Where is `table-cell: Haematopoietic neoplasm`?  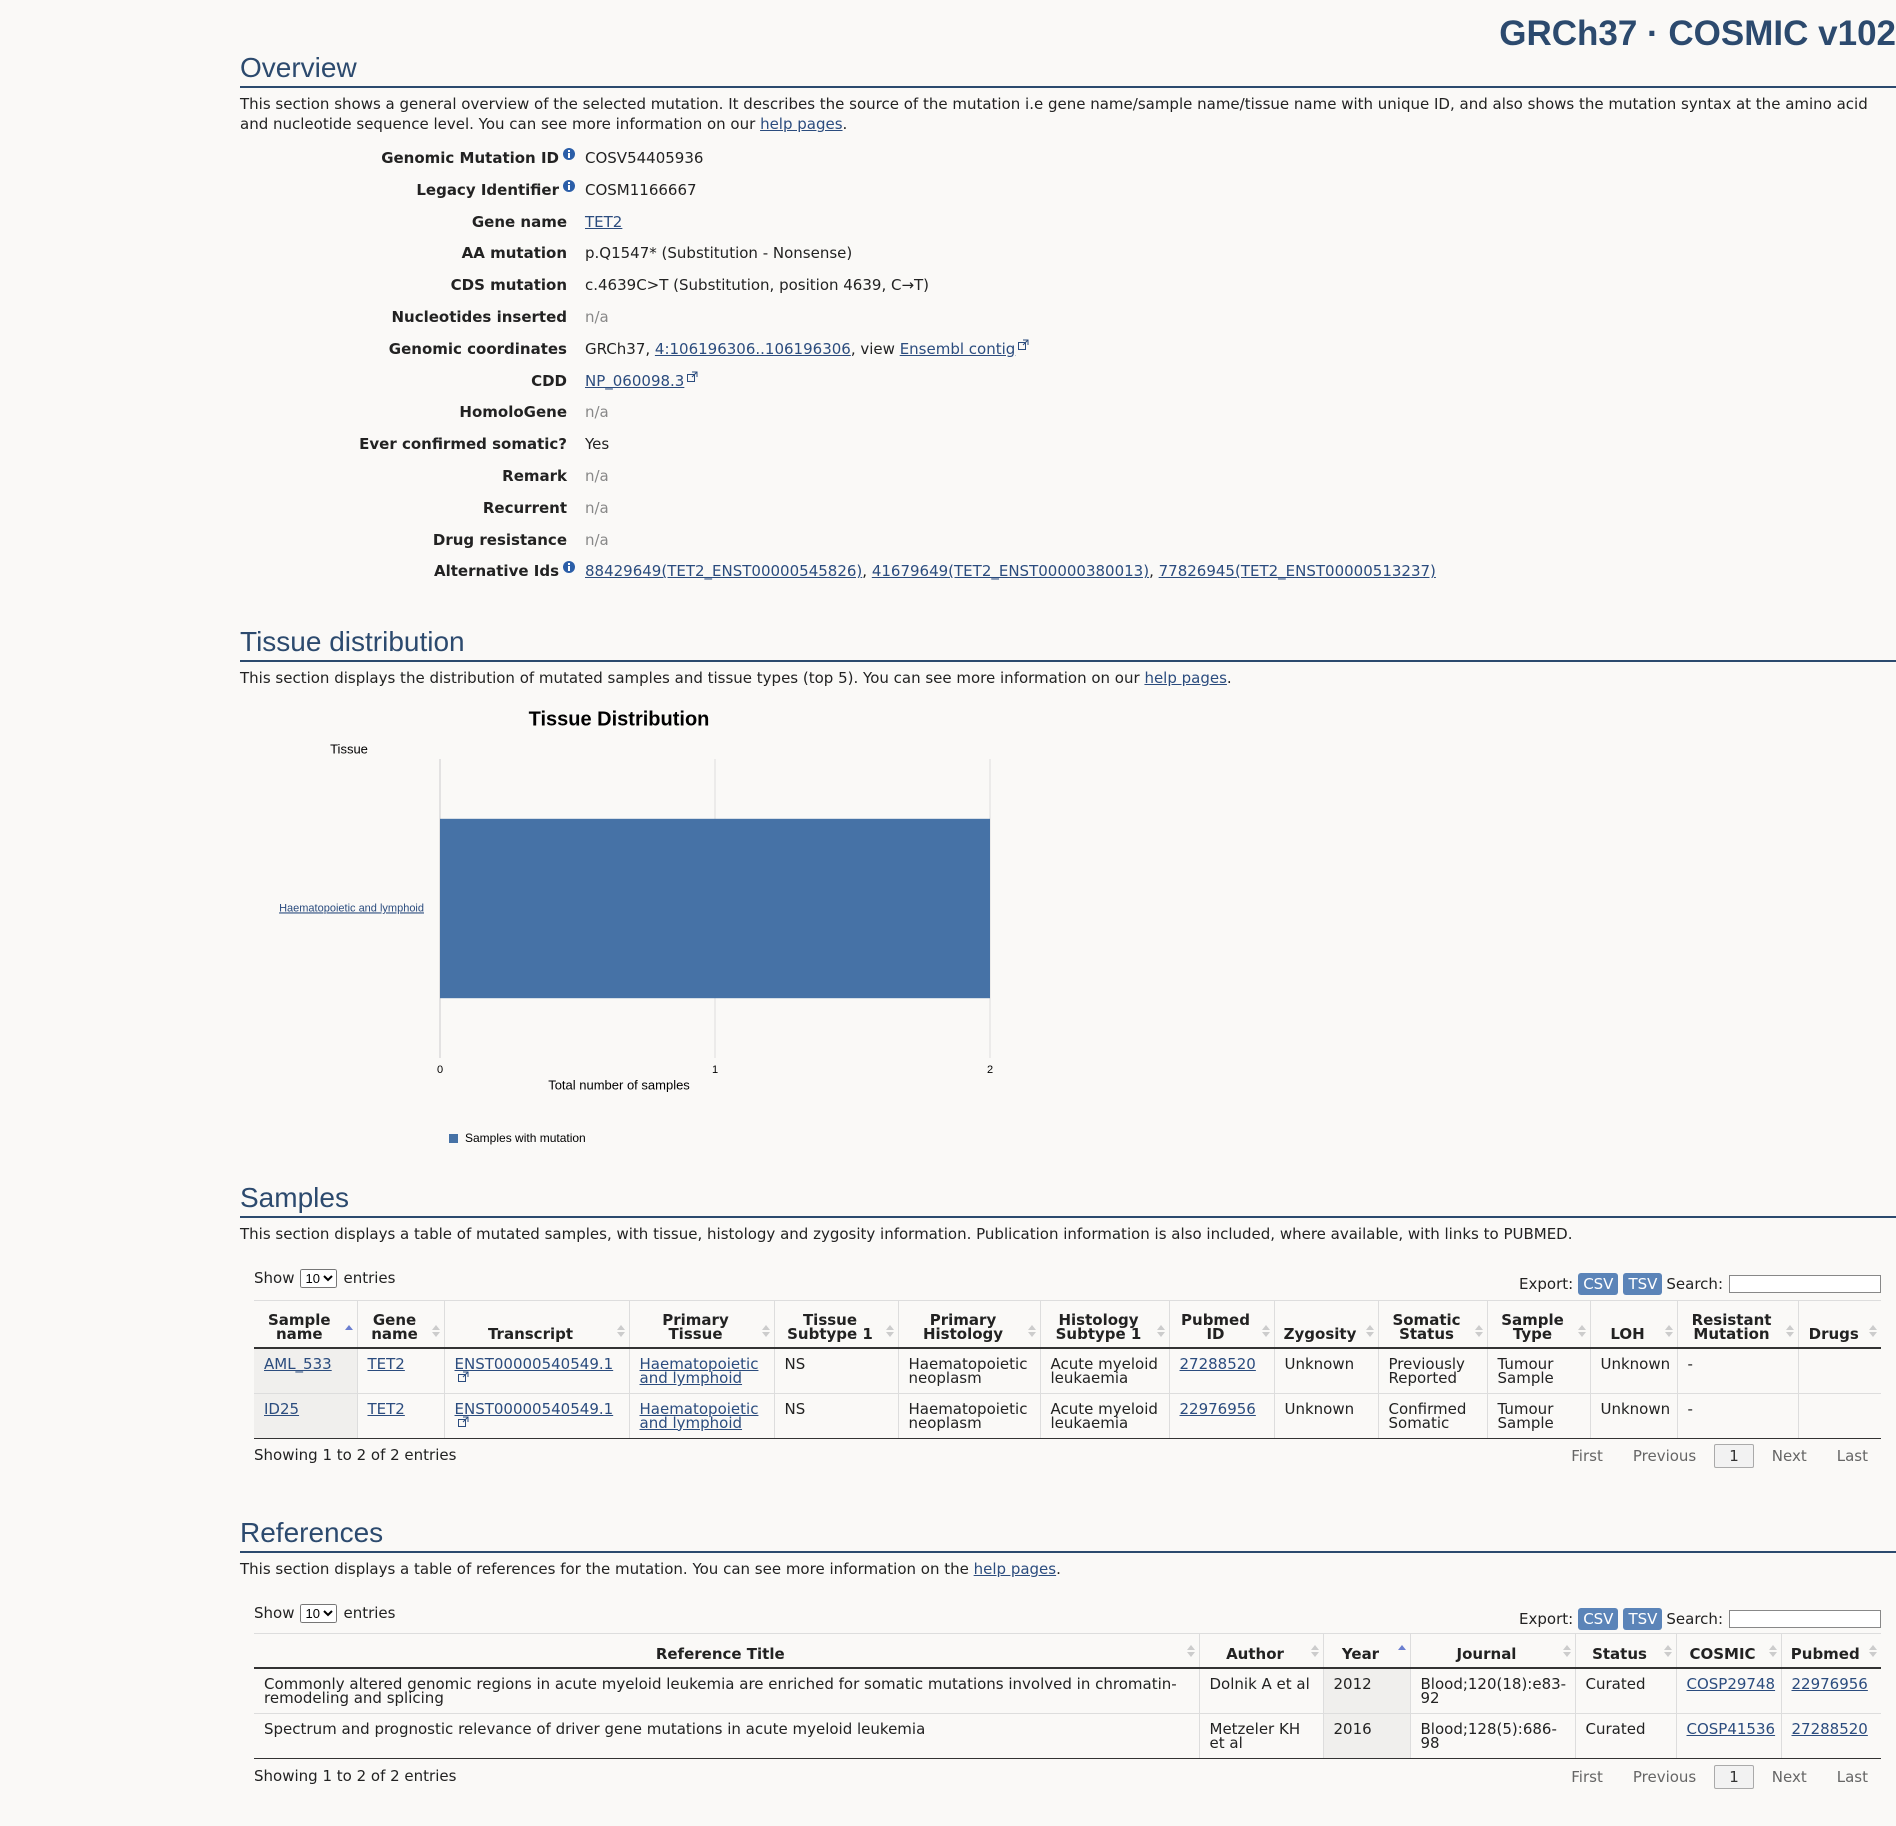
table-cell: Haematopoietic neoplasm is located at coordinates (968, 1371).